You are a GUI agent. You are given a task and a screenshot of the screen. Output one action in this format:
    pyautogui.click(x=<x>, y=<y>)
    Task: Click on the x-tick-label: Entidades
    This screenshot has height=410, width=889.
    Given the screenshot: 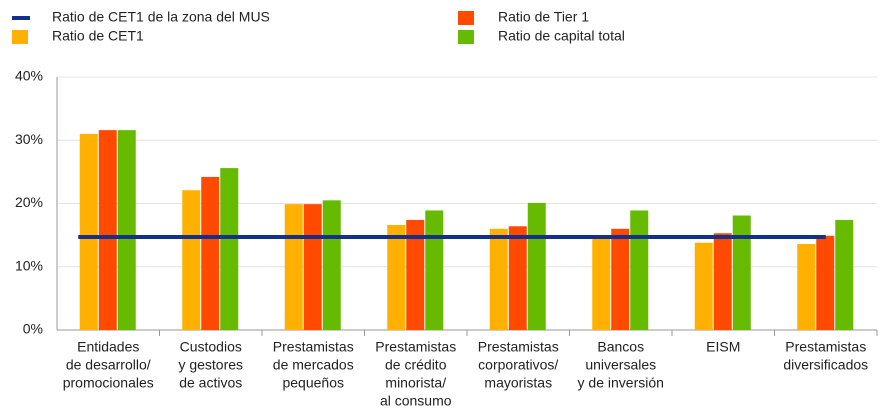 What is the action you would take?
    pyautogui.click(x=108, y=347)
    